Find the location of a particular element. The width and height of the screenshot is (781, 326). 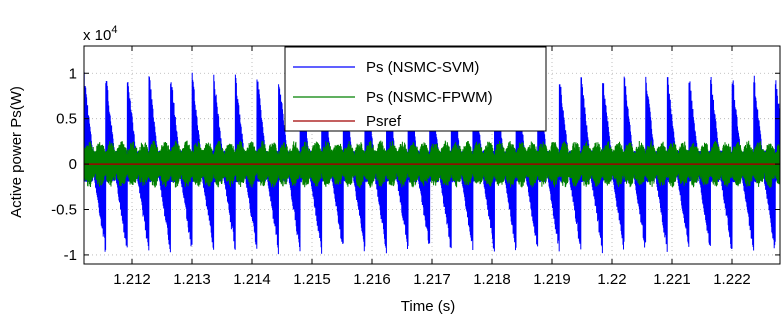

x-tick-label: 1.218 is located at coordinates (492, 279).